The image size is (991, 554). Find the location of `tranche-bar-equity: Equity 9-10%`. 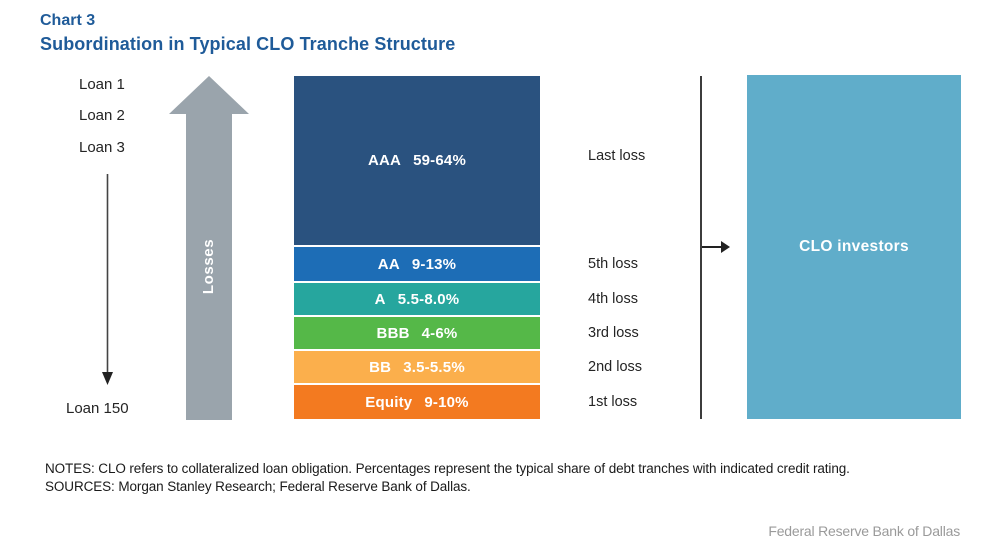

tranche-bar-equity: Equity 9-10% is located at coordinates (417, 402).